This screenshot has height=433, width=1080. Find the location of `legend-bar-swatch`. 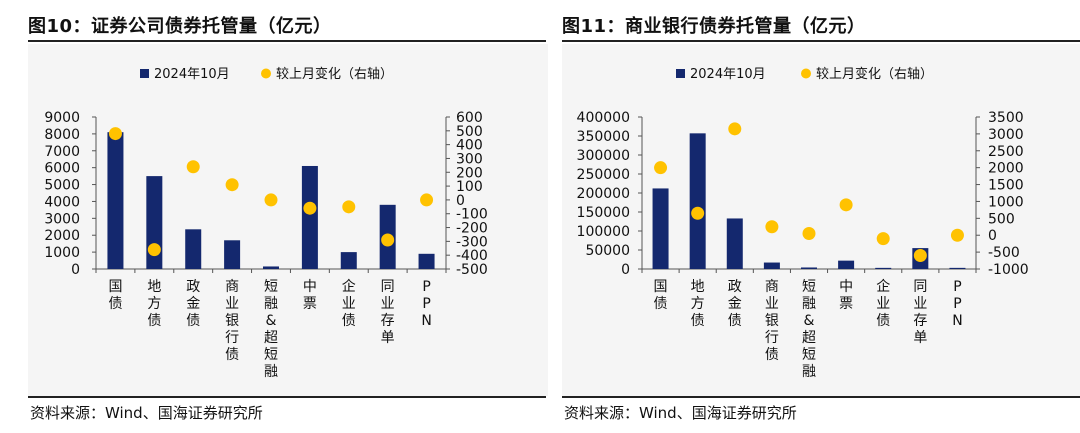

legend-bar-swatch is located at coordinates (680, 73).